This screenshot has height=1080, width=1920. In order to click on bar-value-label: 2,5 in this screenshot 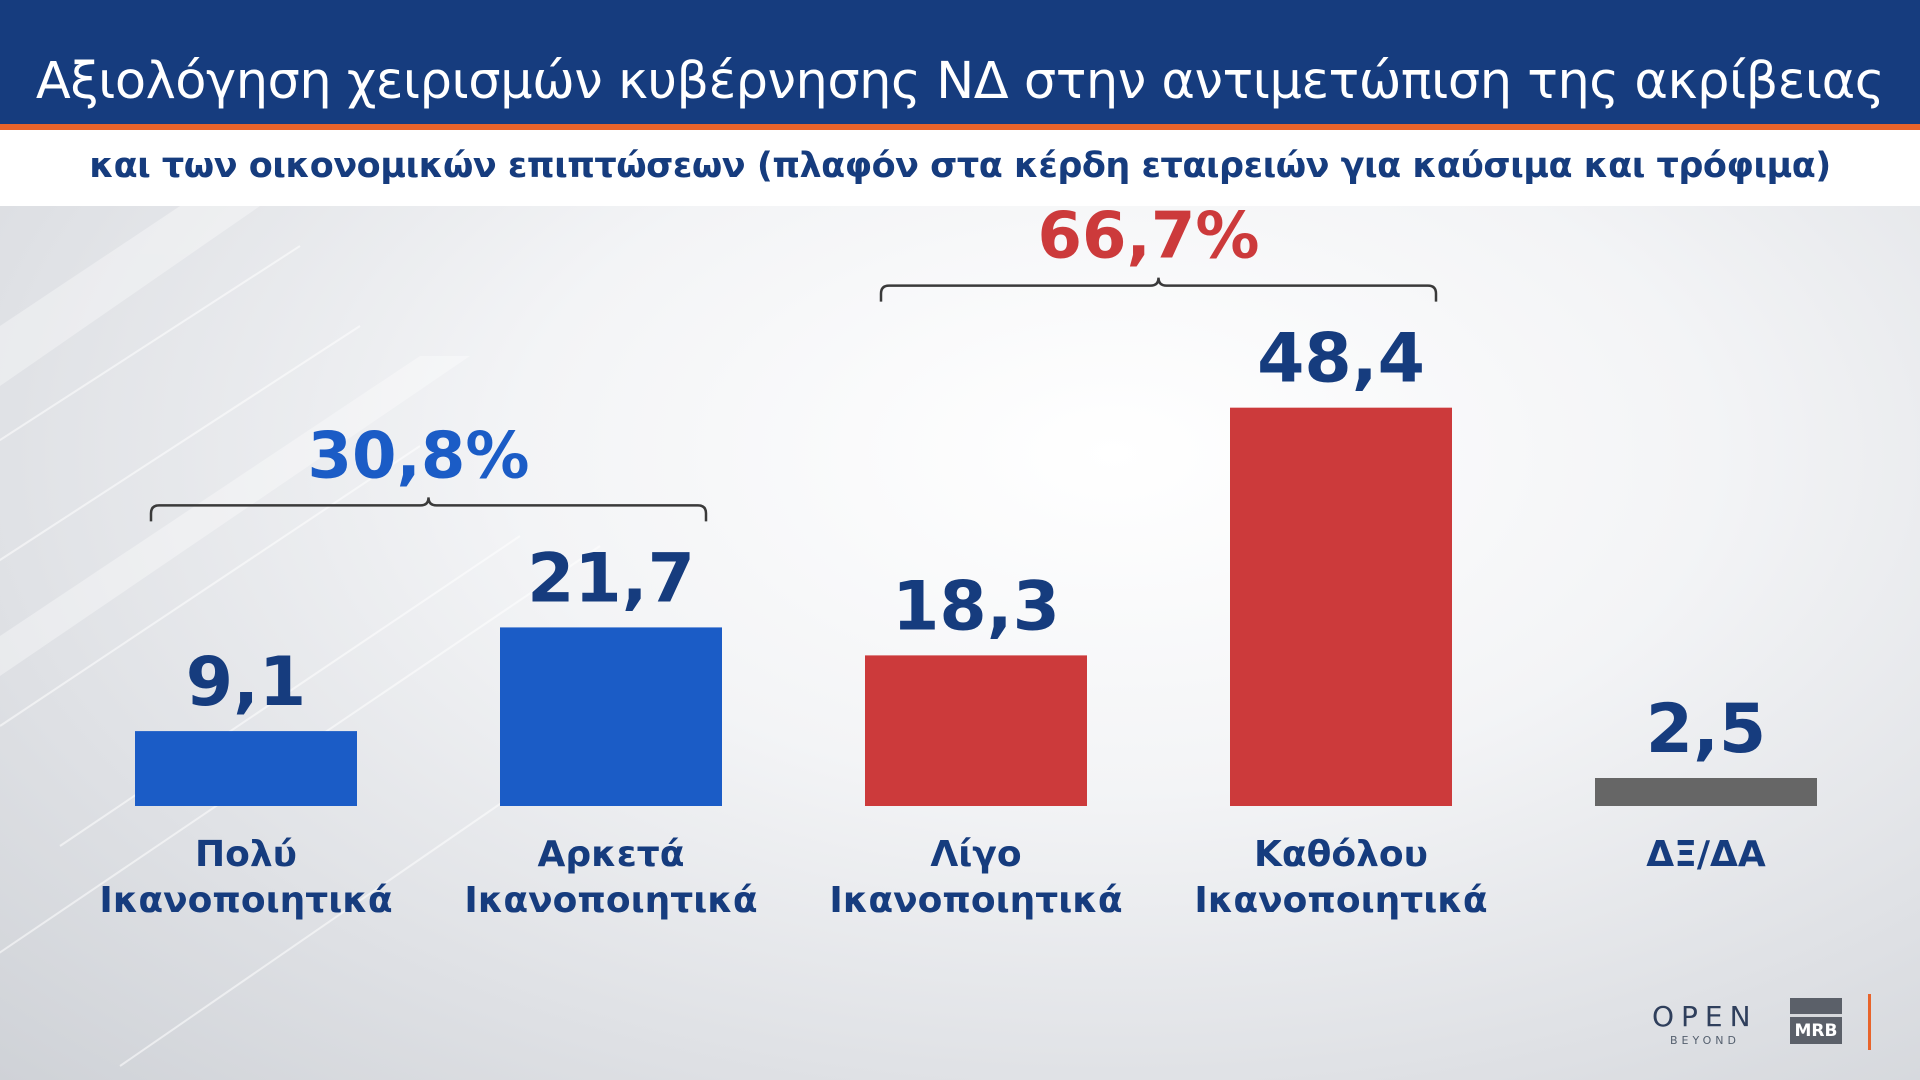, I will do `click(1706, 729)`.